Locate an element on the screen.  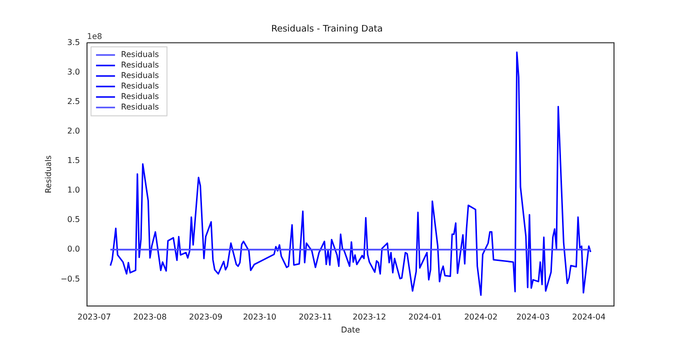
x-tick-label: 2024-04 is located at coordinates (589, 317).